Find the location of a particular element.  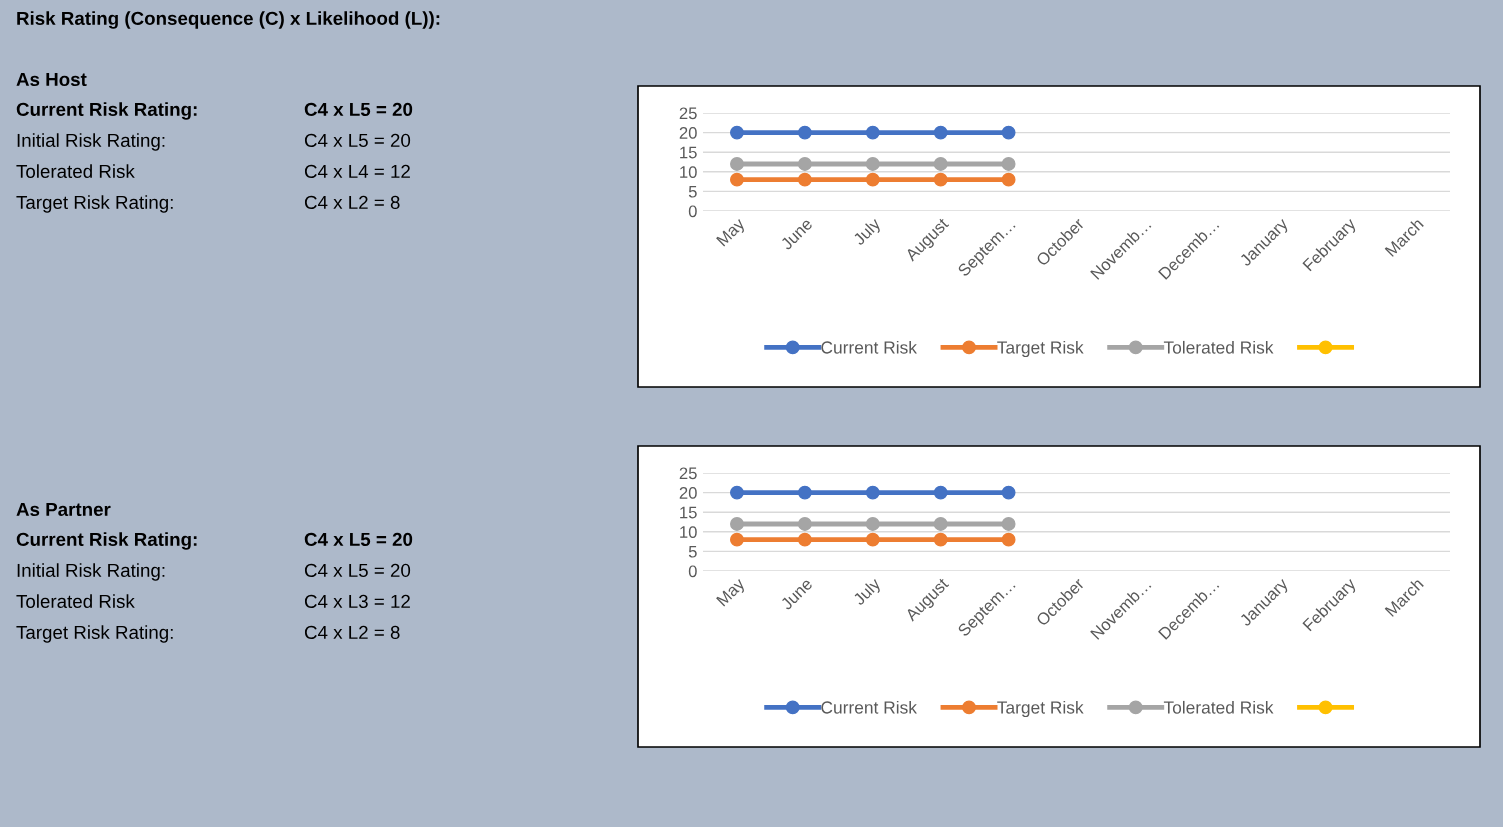

text: C4 x L3 = 12 is located at coordinates (357, 601).